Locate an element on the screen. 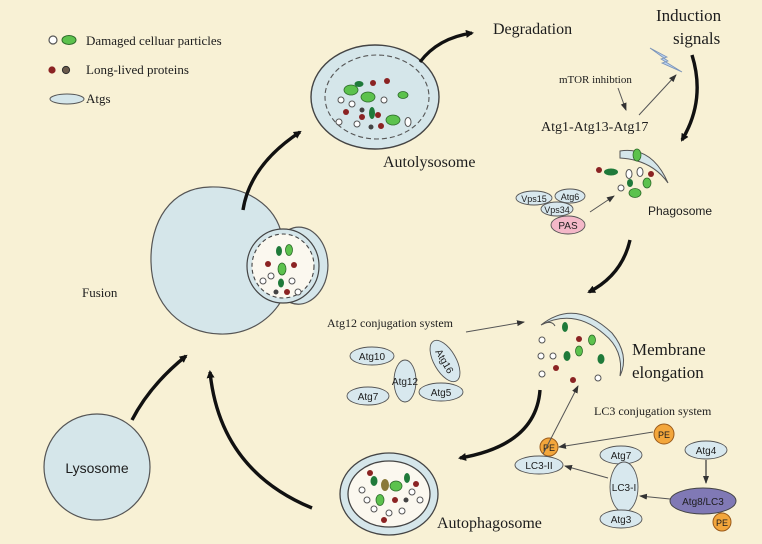  phagosome is located at coordinates (632, 173).